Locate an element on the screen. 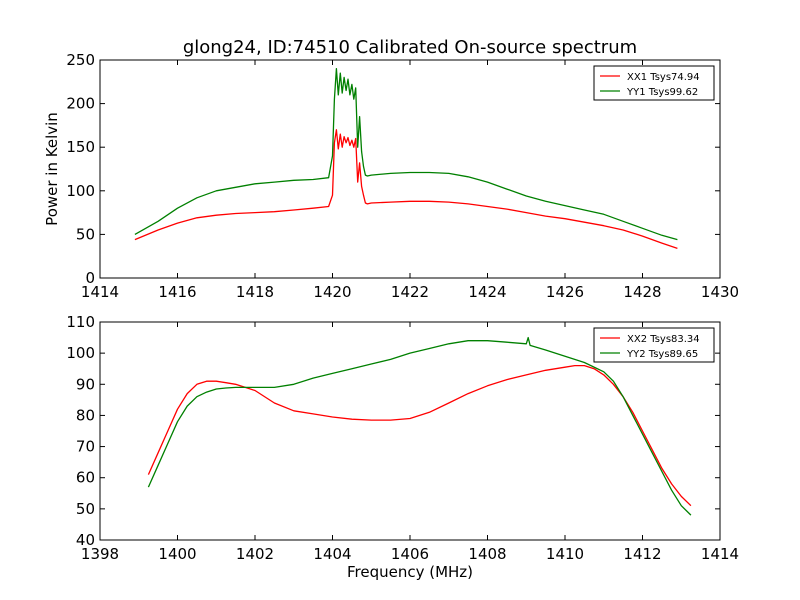 This screenshot has width=800, height=600. chart1-ylabel: Power in Kelvin is located at coordinates (52, 169).